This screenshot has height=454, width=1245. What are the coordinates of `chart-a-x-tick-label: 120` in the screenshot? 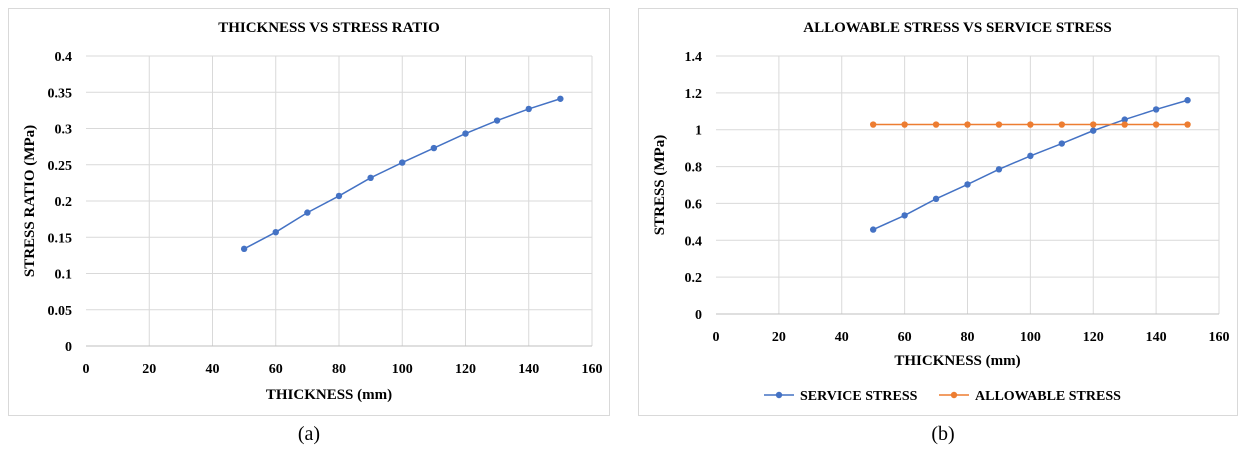 It's located at (465, 369).